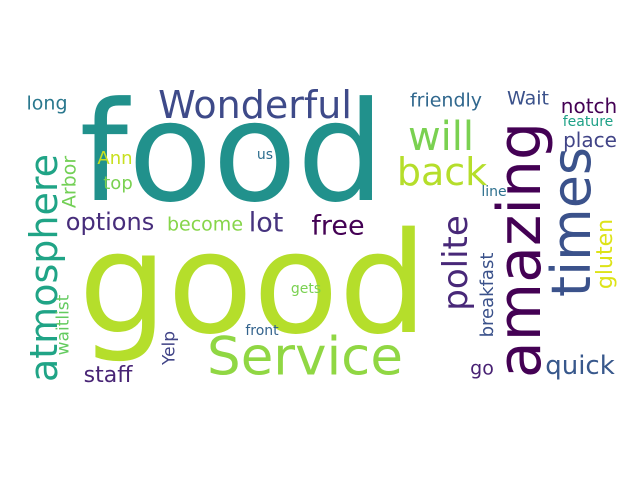  What do you see at coordinates (482, 368) in the screenshot?
I see `word-go: go` at bounding box center [482, 368].